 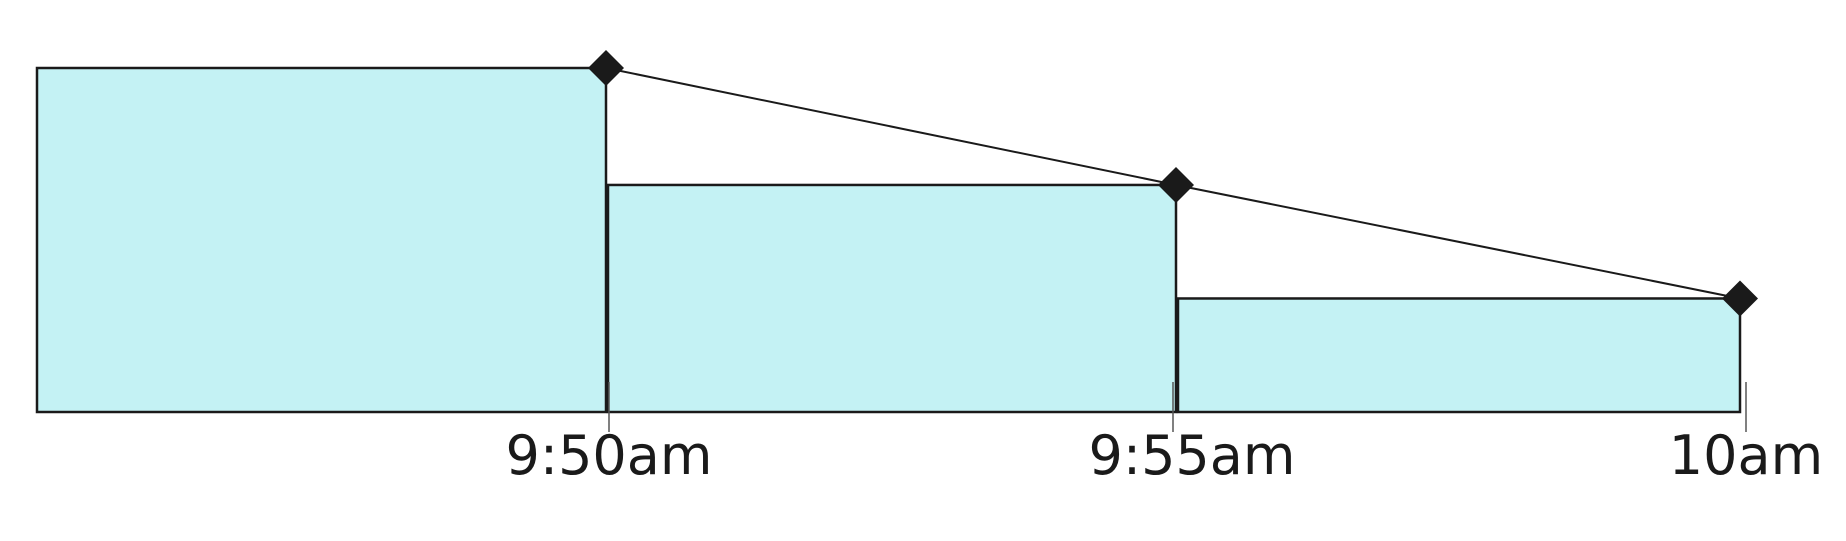 I want to click on time-label-3: 10am, so click(x=1746, y=455).